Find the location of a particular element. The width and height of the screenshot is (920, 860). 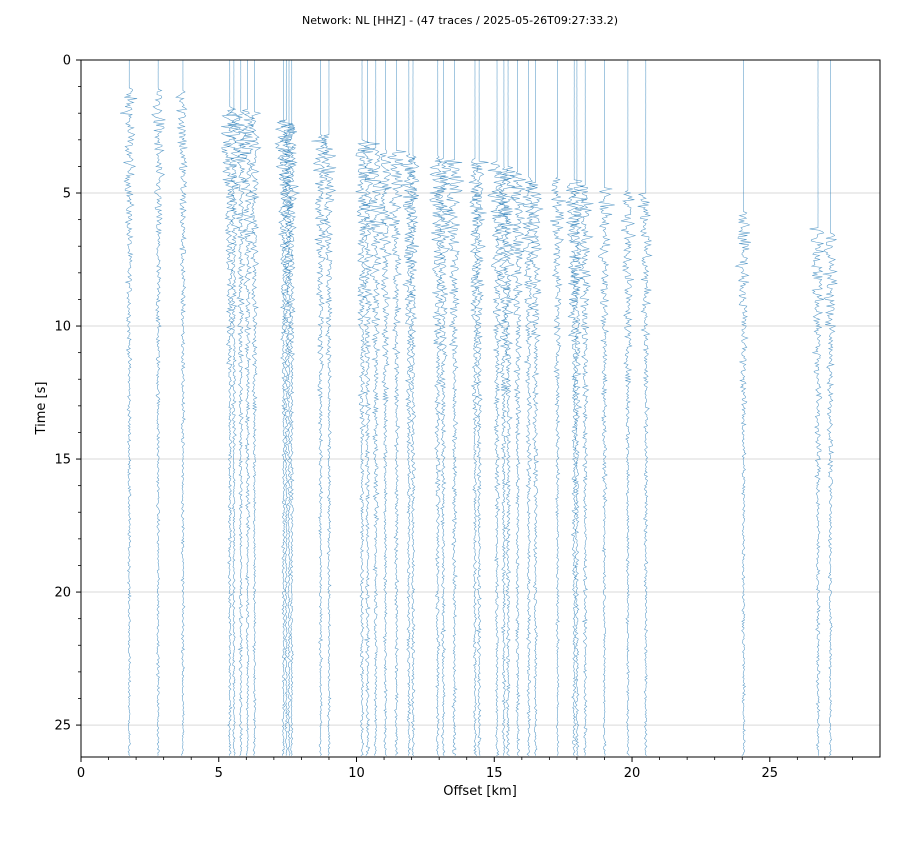

x-tick-label: 0 is located at coordinates (81, 773).